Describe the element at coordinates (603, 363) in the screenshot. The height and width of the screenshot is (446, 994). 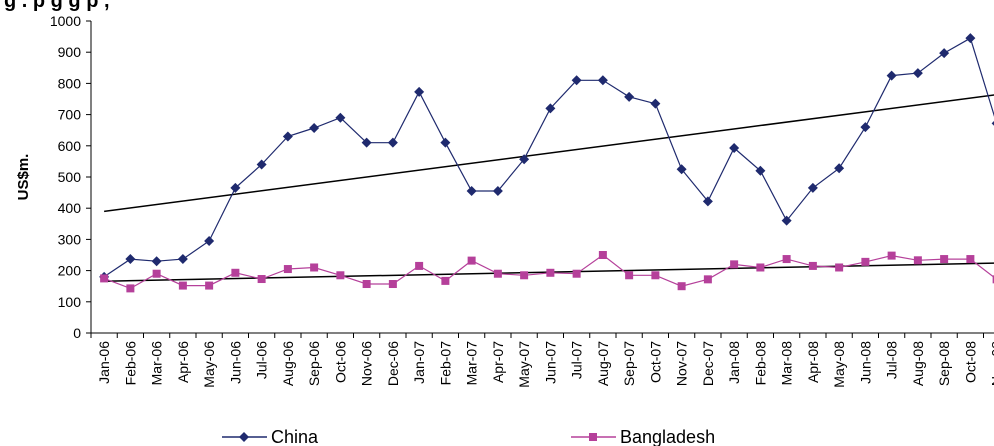
I see `x-tick-label: Aug-07` at that location.